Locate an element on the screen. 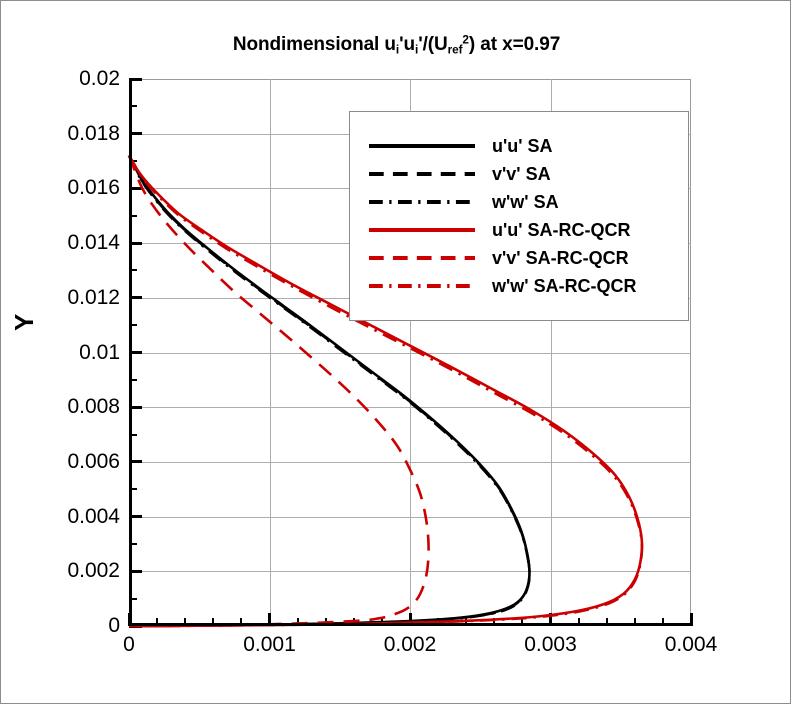  legend-row: v'v' SA-RC-QCR is located at coordinates (519, 258).